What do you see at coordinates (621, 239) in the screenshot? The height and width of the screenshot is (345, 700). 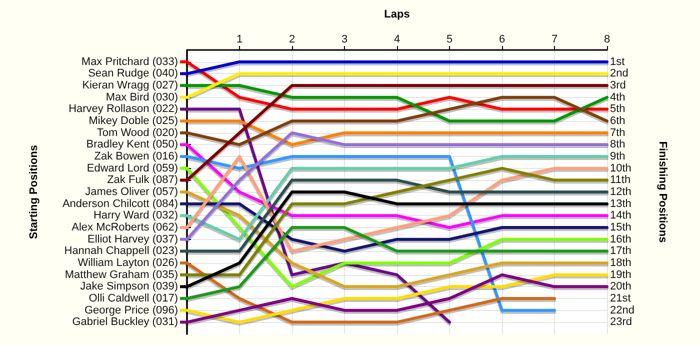 I see `y-tick-label: 16th` at bounding box center [621, 239].